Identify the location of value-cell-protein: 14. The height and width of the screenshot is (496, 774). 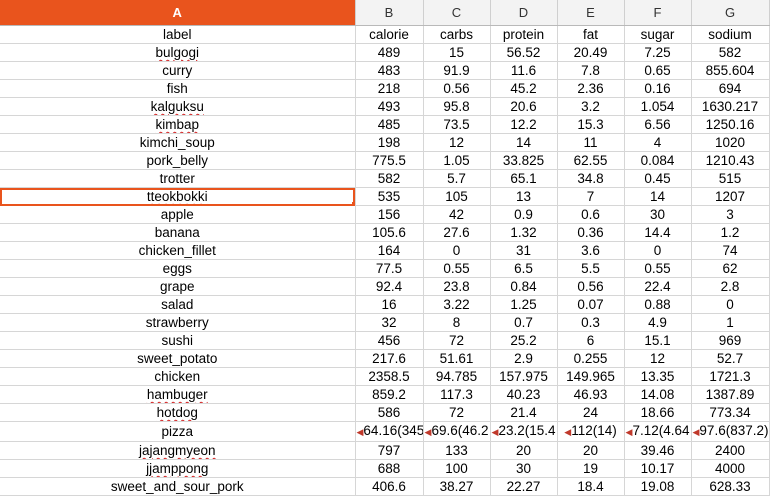
(524, 142).